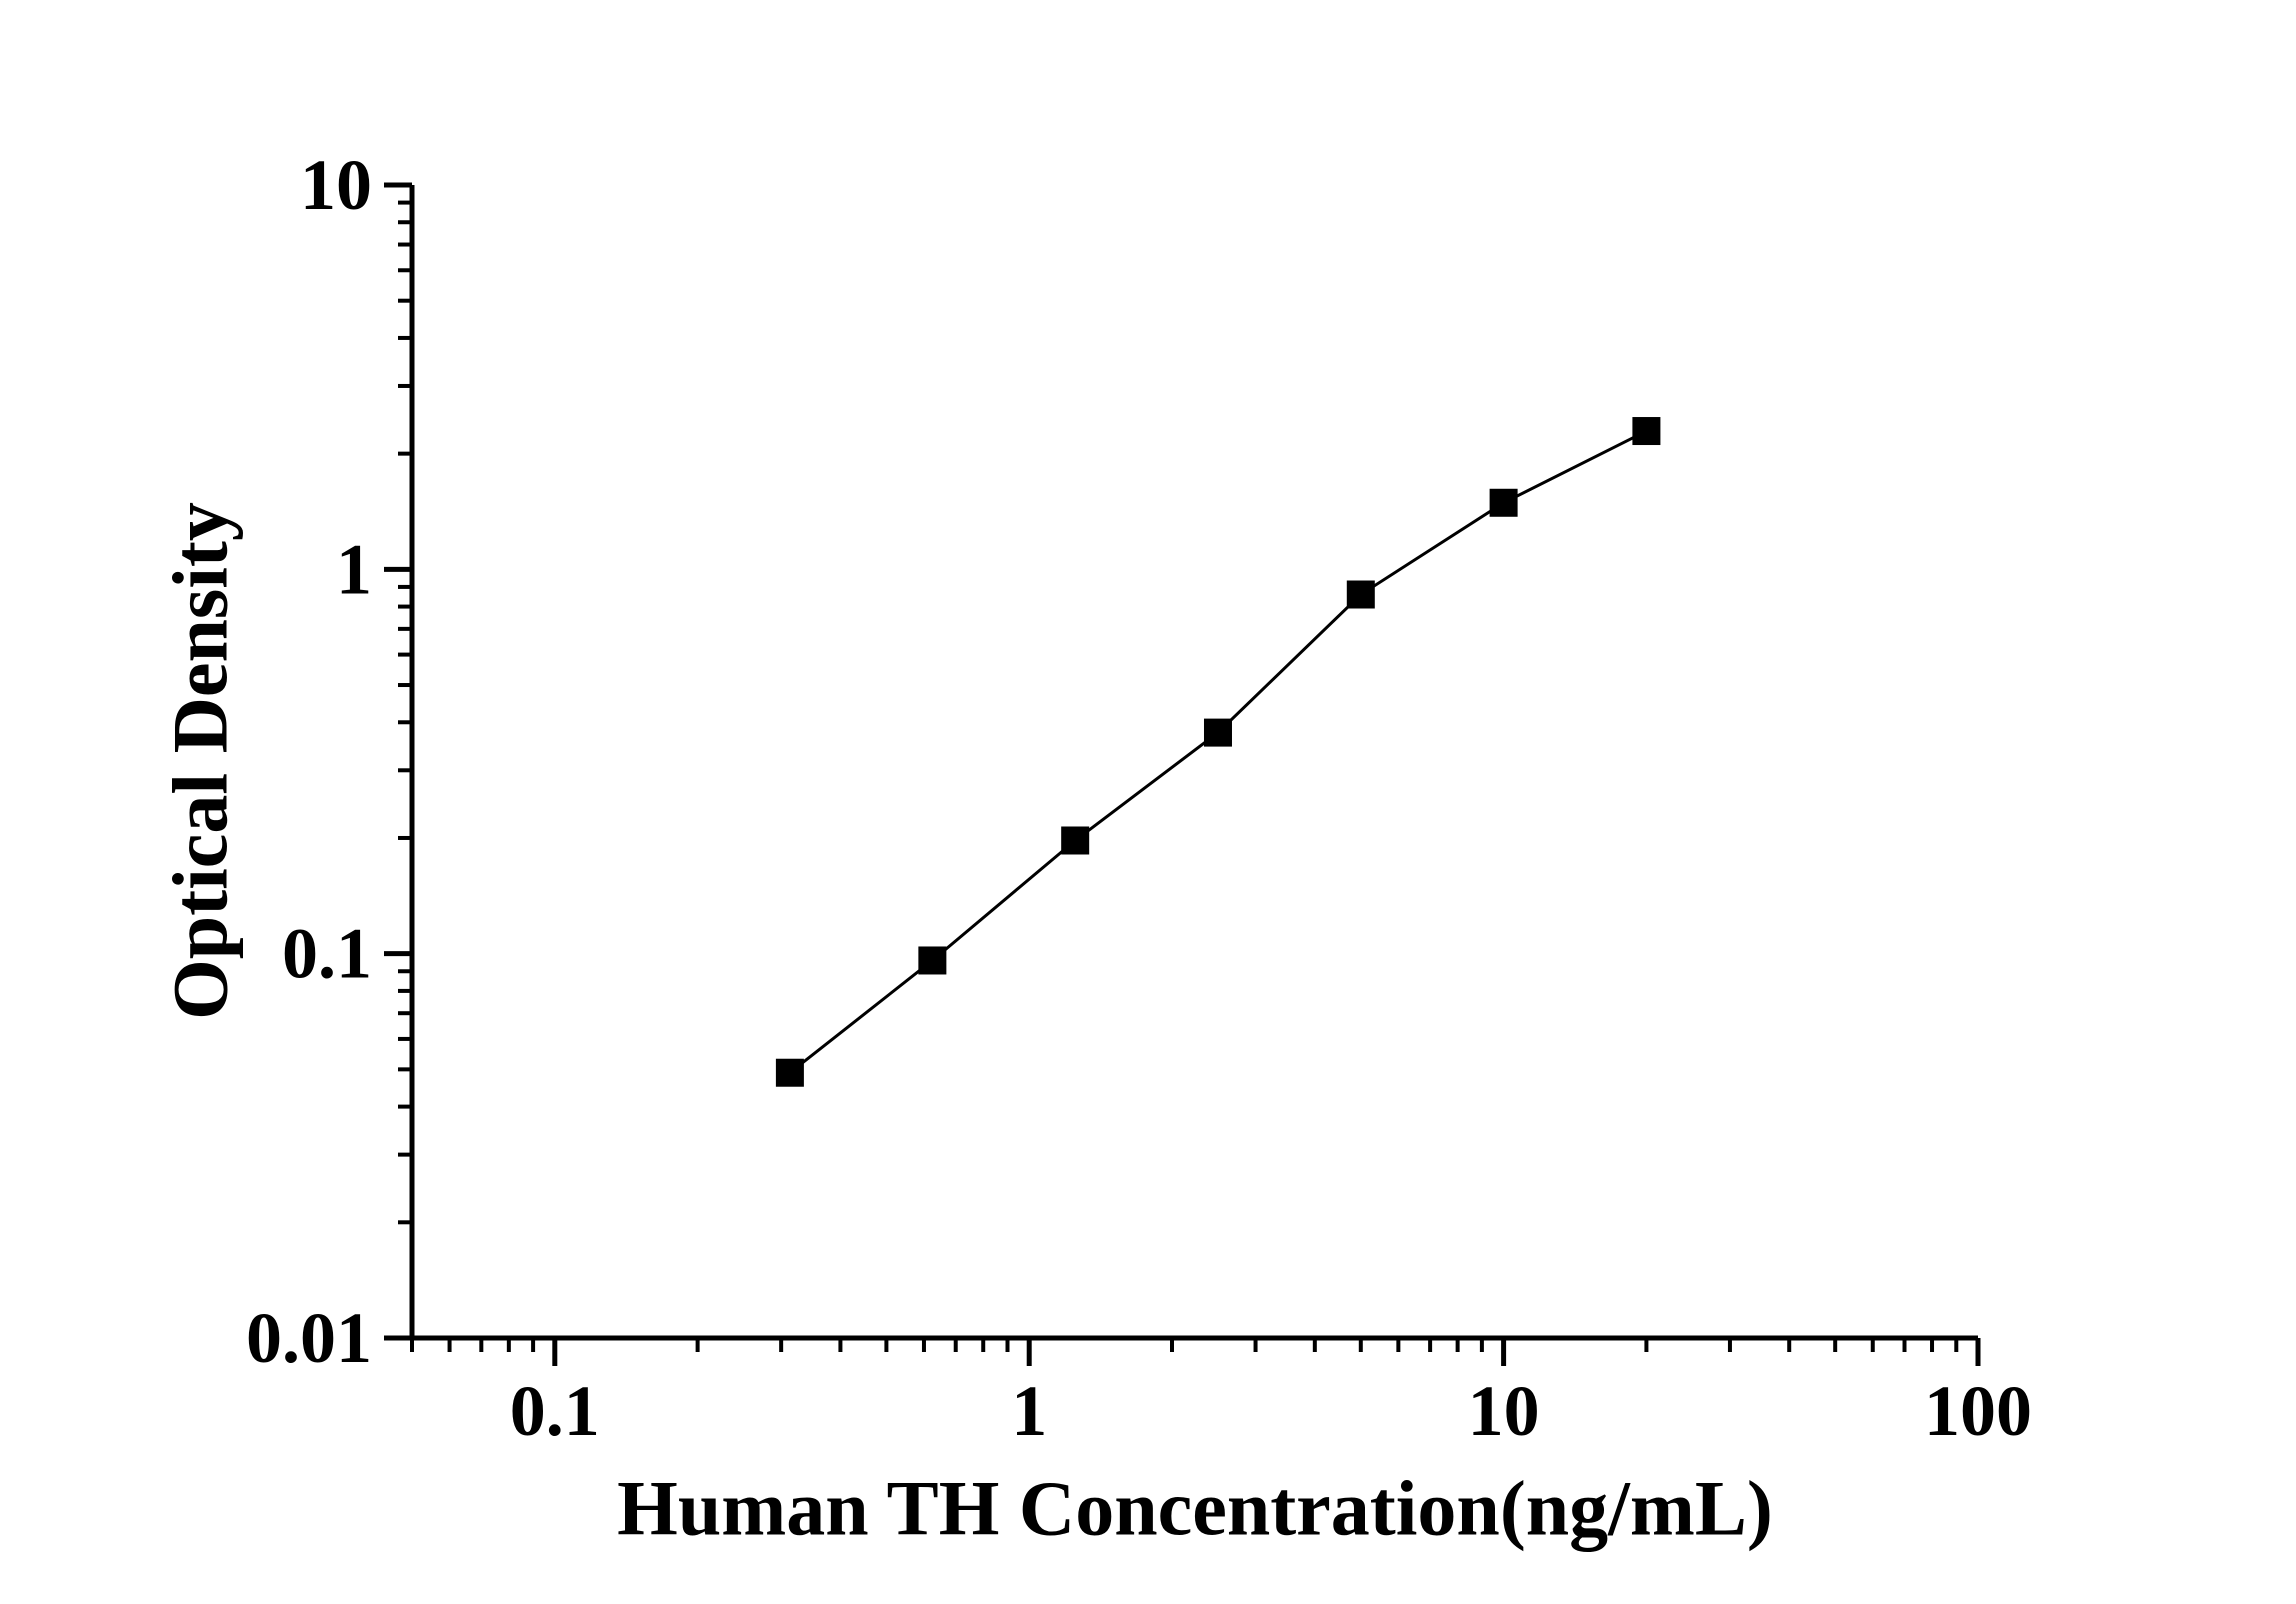 The height and width of the screenshot is (1604, 2296). I want to click on y-tick-label: 1, so click(354, 569).